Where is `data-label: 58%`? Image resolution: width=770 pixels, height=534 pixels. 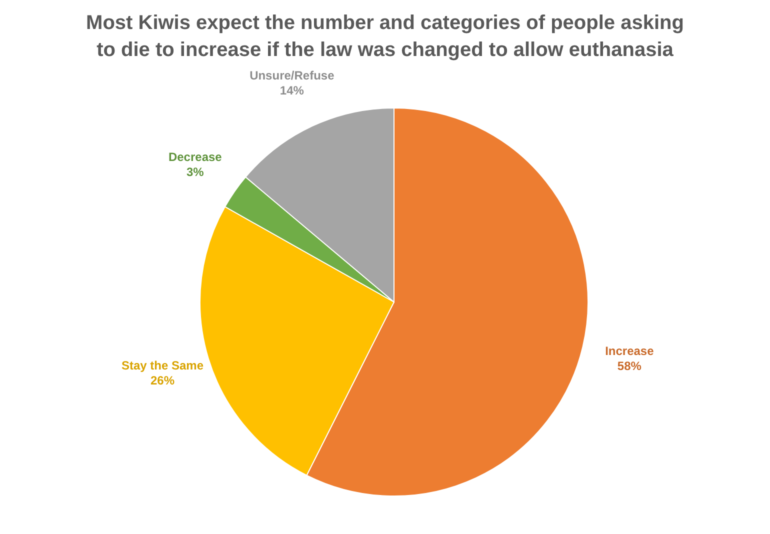 data-label: 58% is located at coordinates (629, 365).